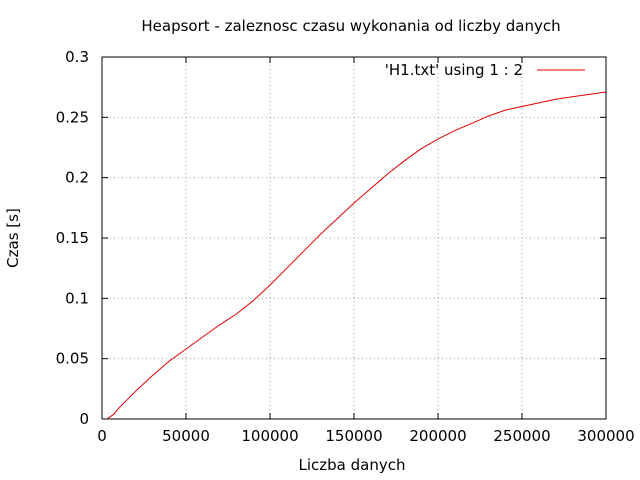 The width and height of the screenshot is (640, 480). Describe the element at coordinates (72, 238) in the screenshot. I see `y-tick-label: 0.15` at that location.